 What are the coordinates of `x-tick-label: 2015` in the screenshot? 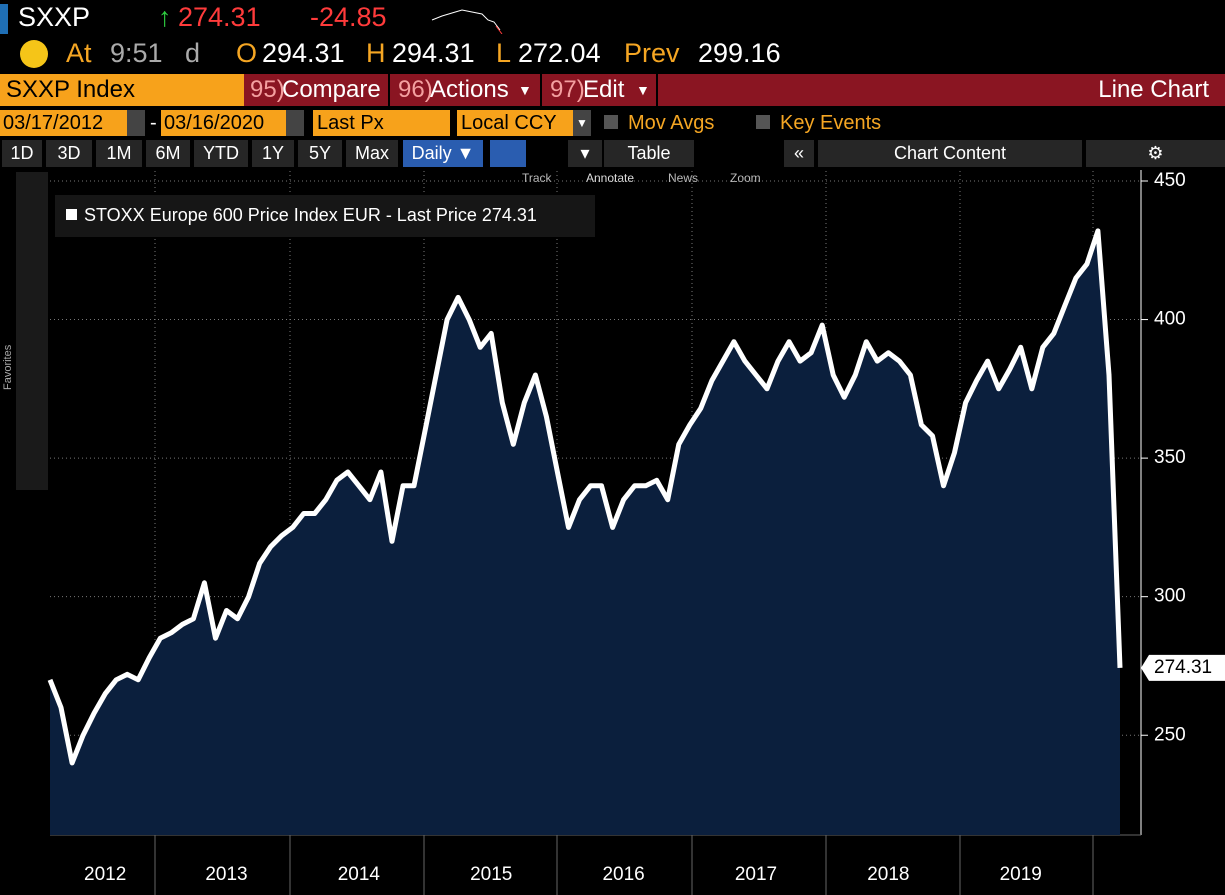 It's located at (491, 874).